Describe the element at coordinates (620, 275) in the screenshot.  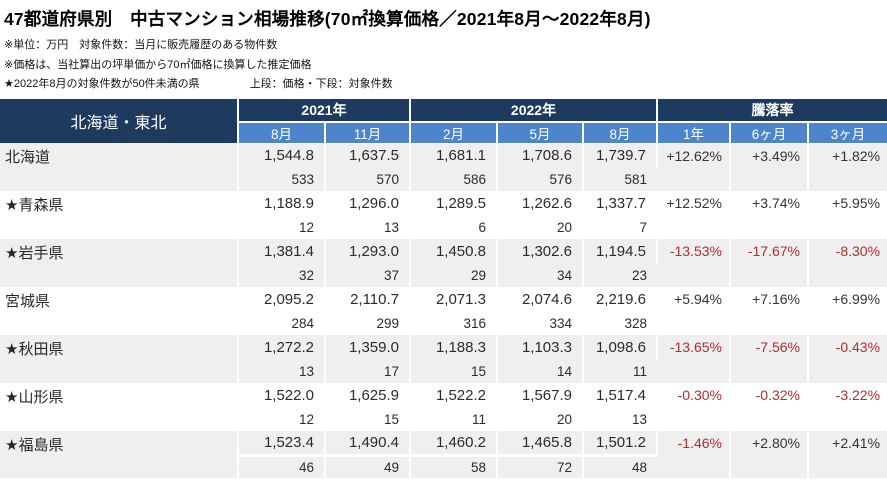
I see `count-cell: 23` at that location.